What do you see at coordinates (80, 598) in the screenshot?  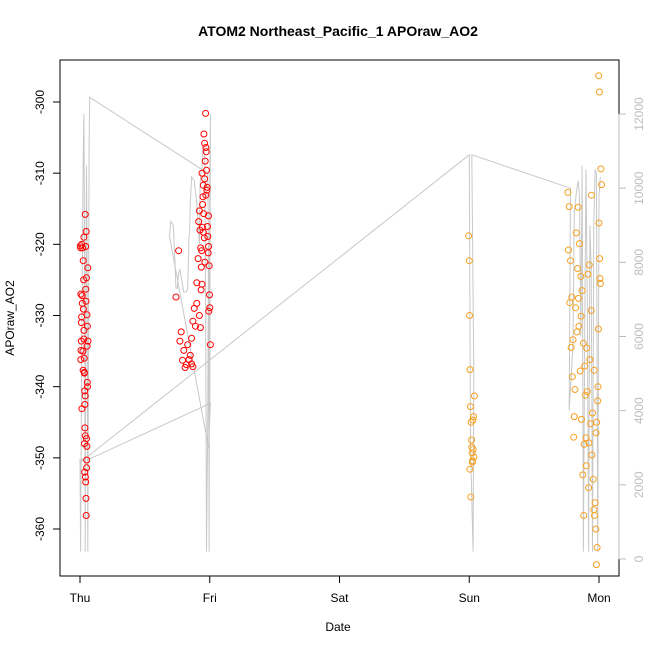 I see `x-tick-label: Thu` at bounding box center [80, 598].